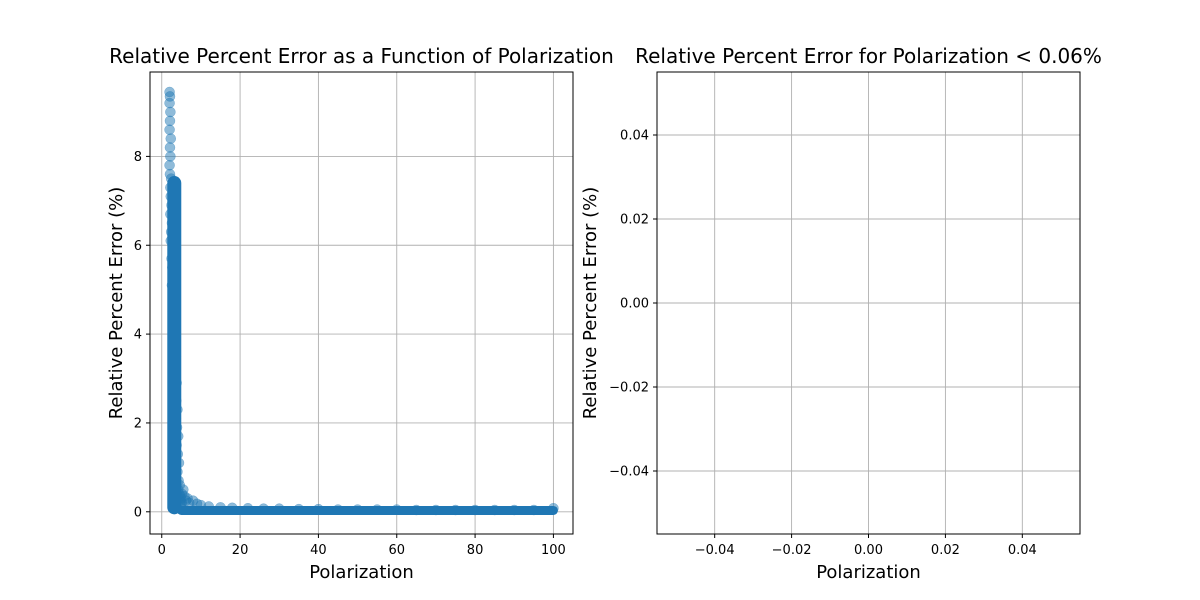 The height and width of the screenshot is (600, 1200). Describe the element at coordinates (634, 304) in the screenshot. I see `y-tick-label: 0.00` at that location.